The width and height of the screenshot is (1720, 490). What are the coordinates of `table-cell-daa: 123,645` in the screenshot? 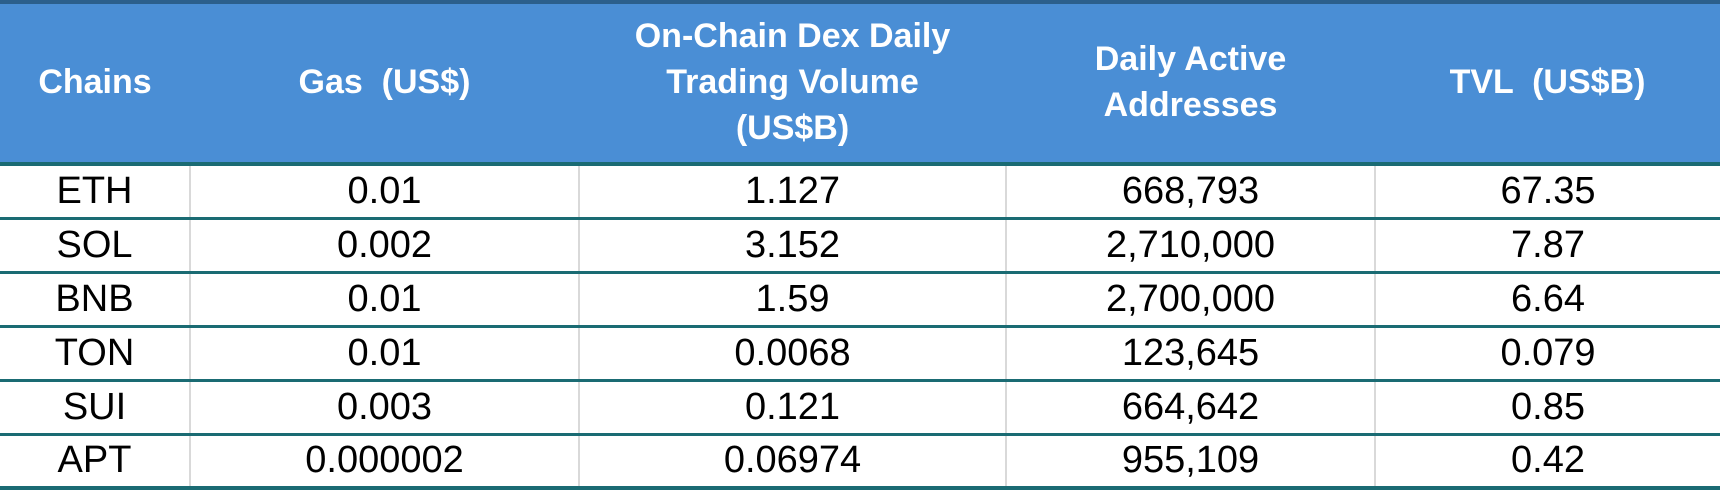 It's located at (1190, 354).